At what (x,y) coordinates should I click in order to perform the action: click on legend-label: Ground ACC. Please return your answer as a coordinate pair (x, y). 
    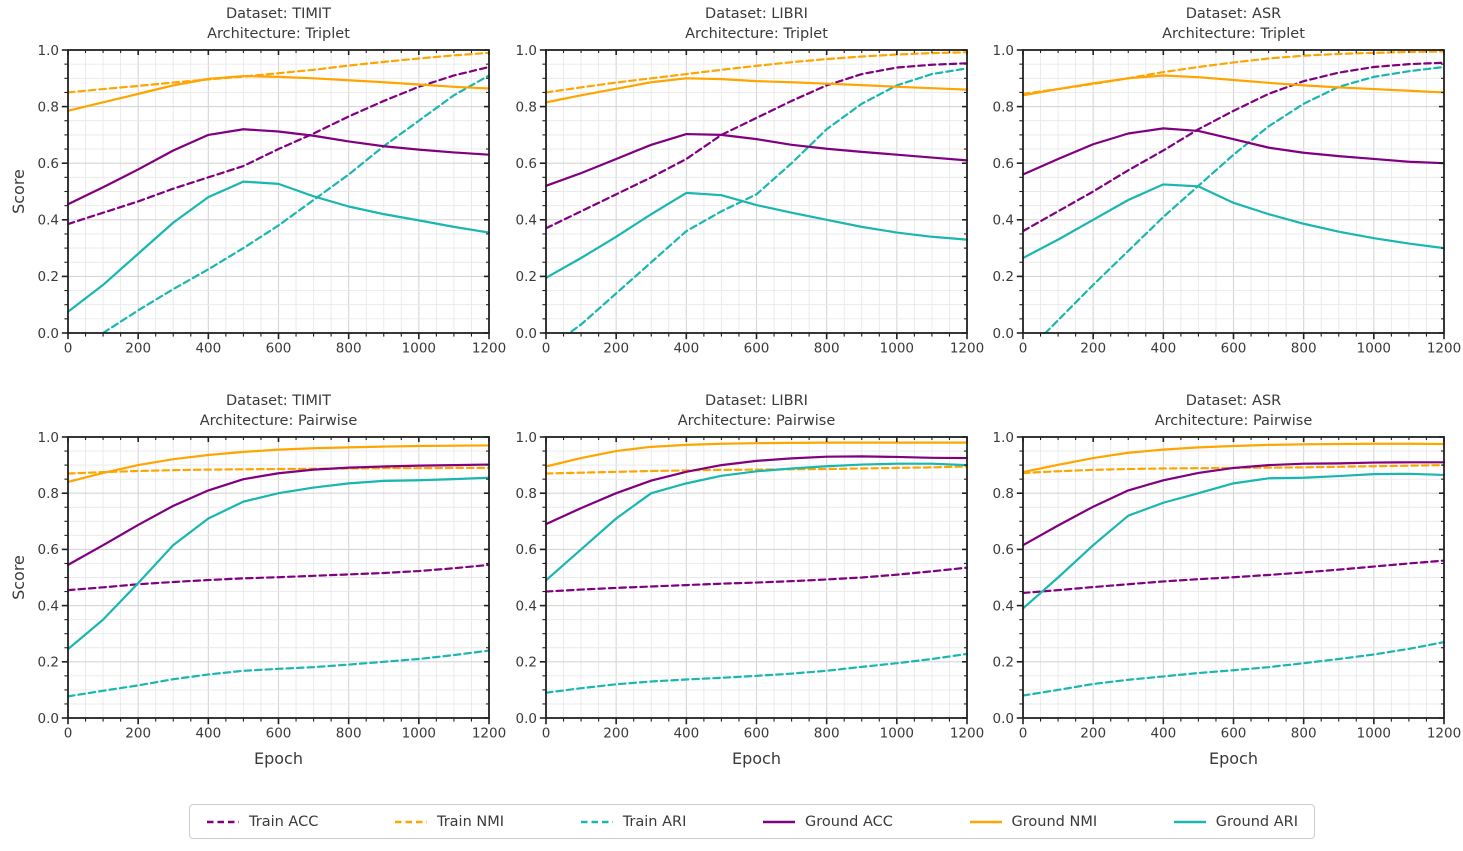
    Looking at the image, I should click on (849, 821).